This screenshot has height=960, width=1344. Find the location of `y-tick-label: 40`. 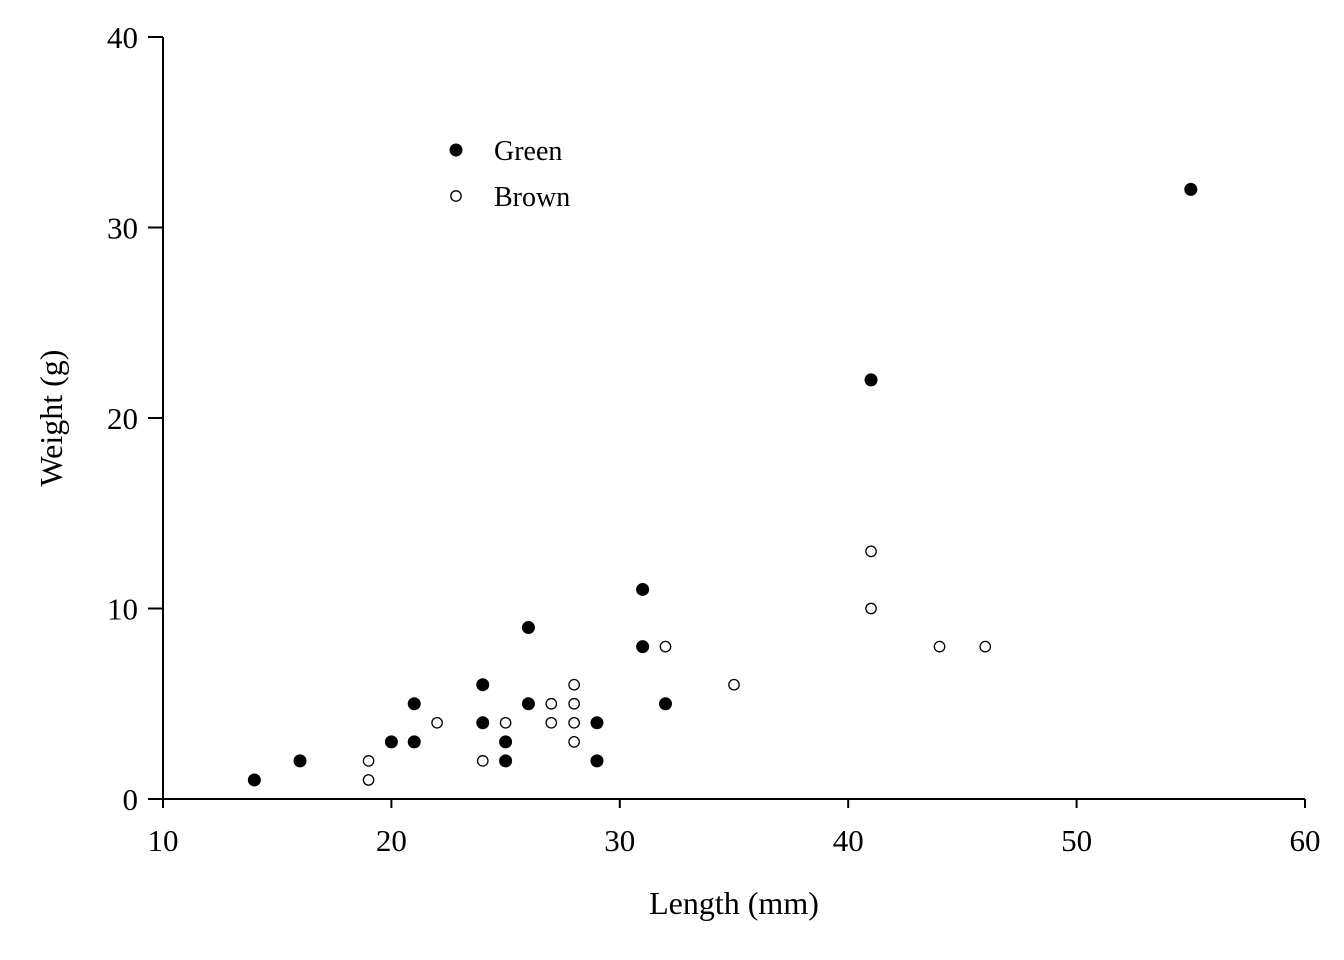

y-tick-label: 40 is located at coordinates (122, 37).